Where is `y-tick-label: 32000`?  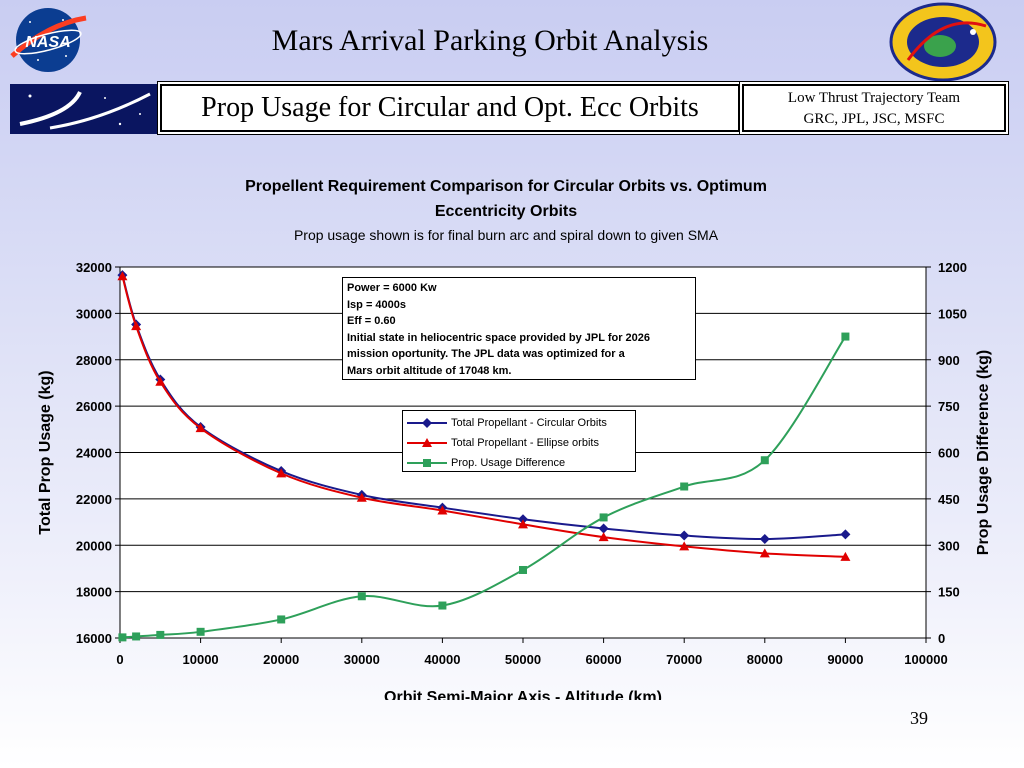 y-tick-label: 32000 is located at coordinates (94, 267).